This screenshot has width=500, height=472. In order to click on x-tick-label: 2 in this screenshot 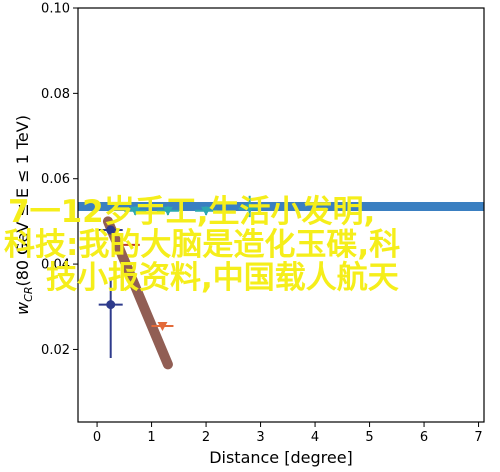, I will do `click(206, 437)`.